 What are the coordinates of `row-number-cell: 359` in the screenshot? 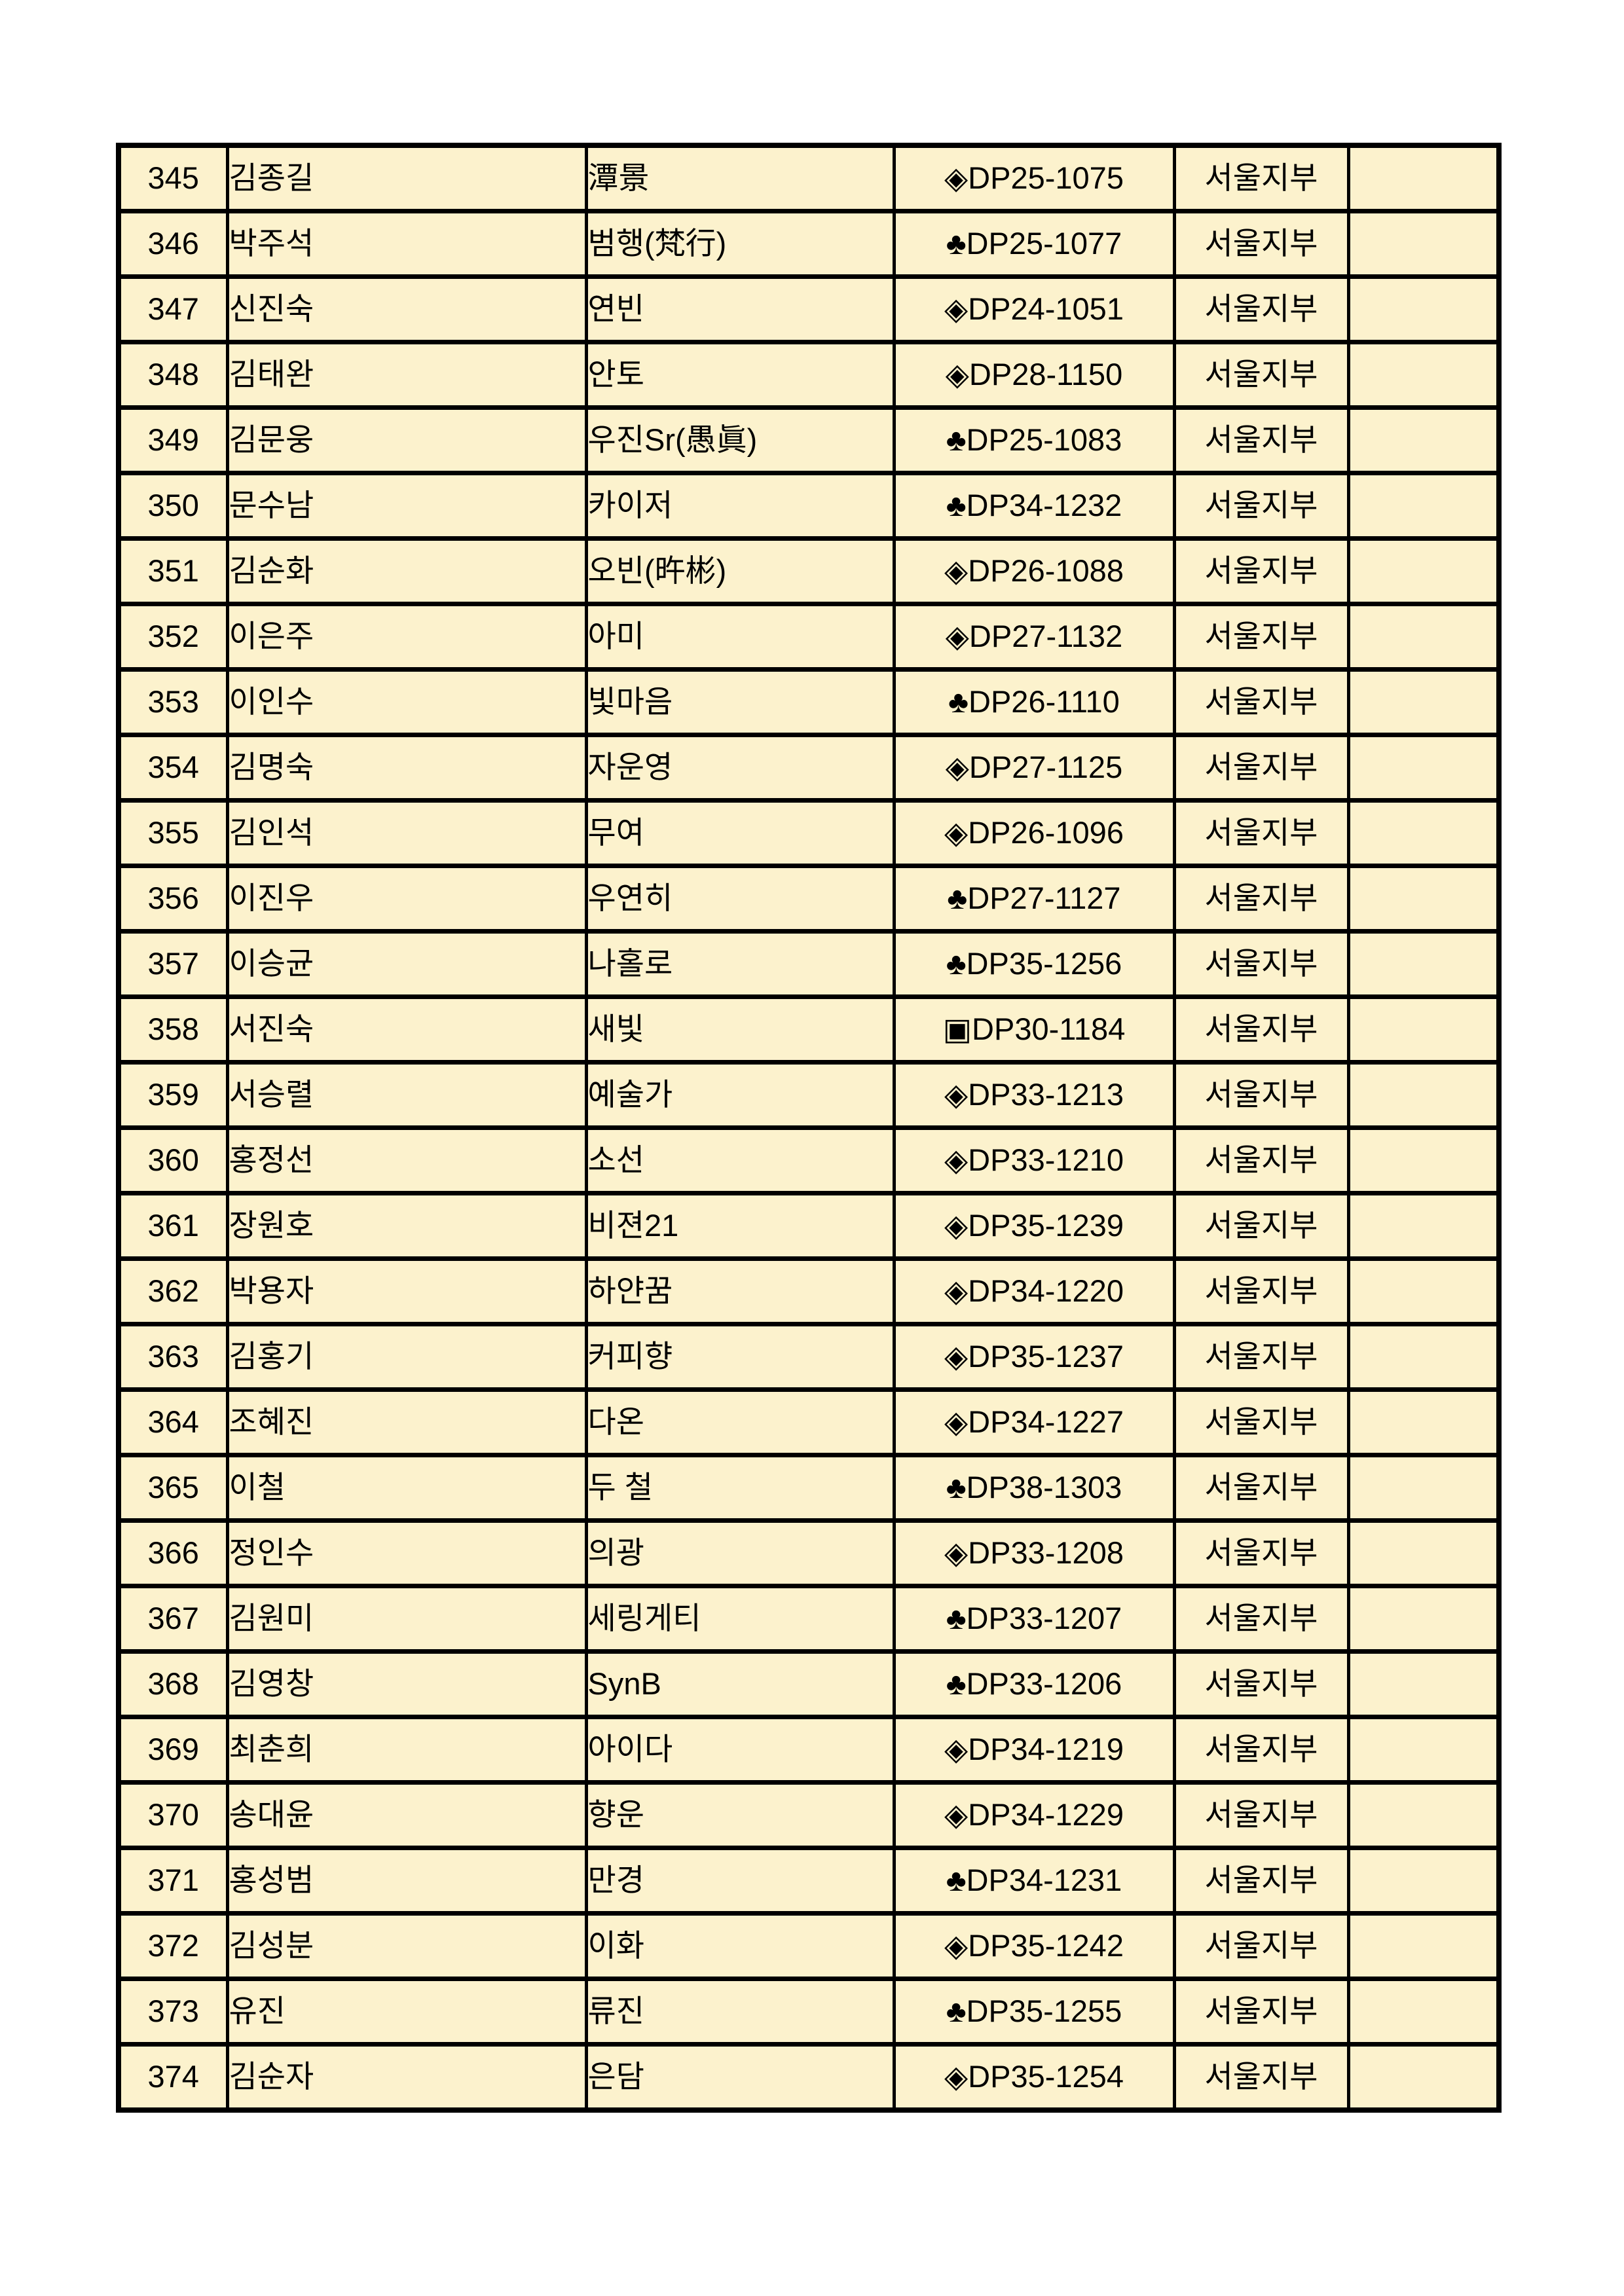 It's located at (173, 1095).